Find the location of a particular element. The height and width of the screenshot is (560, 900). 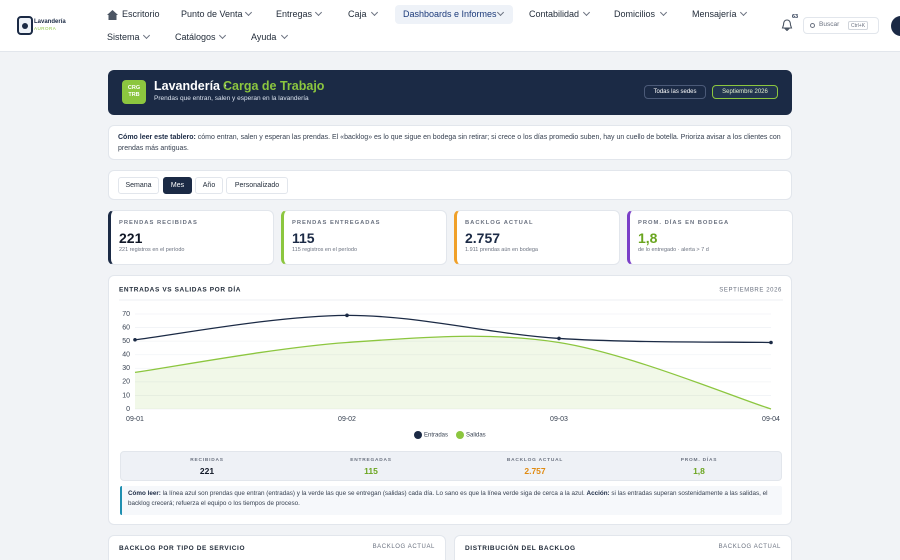

kpi-label: PRENDAS RECIBIDAS is located at coordinates (158, 223).